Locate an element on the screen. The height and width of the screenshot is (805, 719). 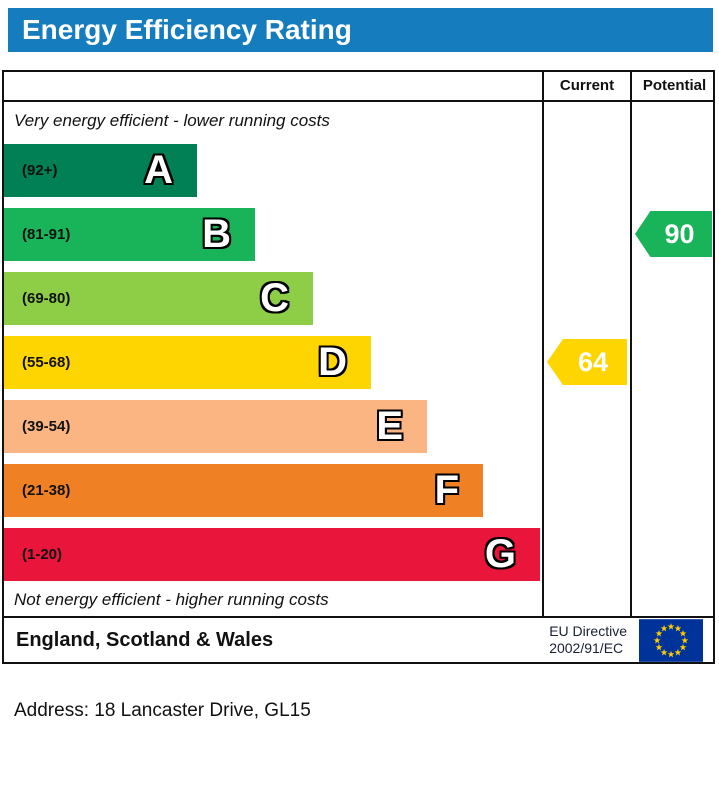
band-row-e: (39-54) E is located at coordinates (273, 426).